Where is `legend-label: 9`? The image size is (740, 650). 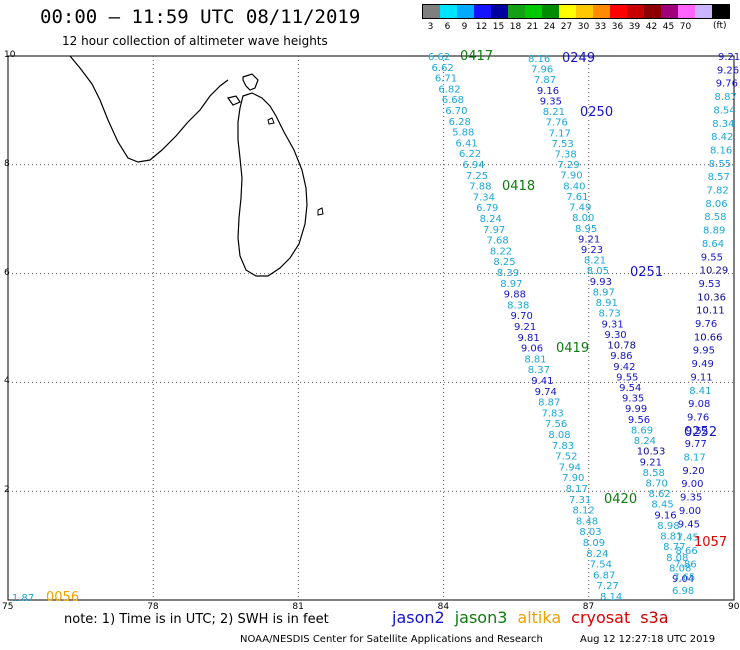 legend-label: 9 is located at coordinates (464, 27).